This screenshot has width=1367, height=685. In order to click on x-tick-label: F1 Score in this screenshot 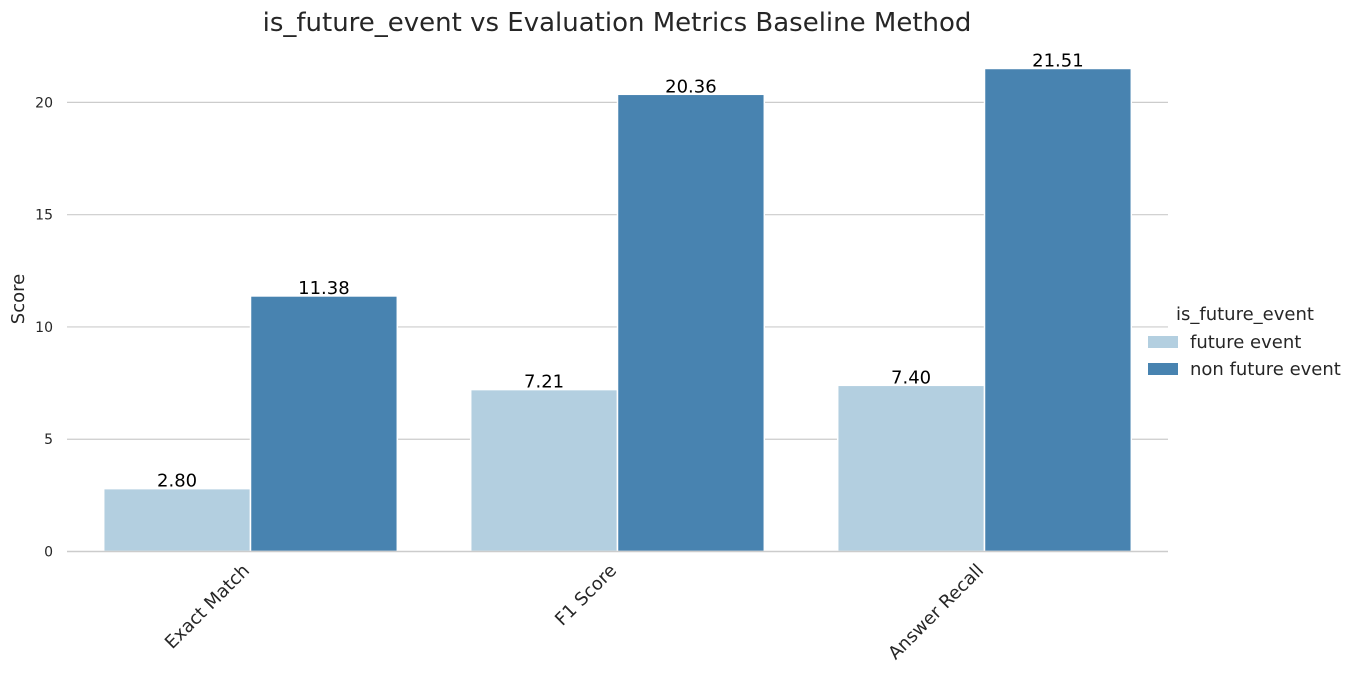, I will do `click(586, 595)`.